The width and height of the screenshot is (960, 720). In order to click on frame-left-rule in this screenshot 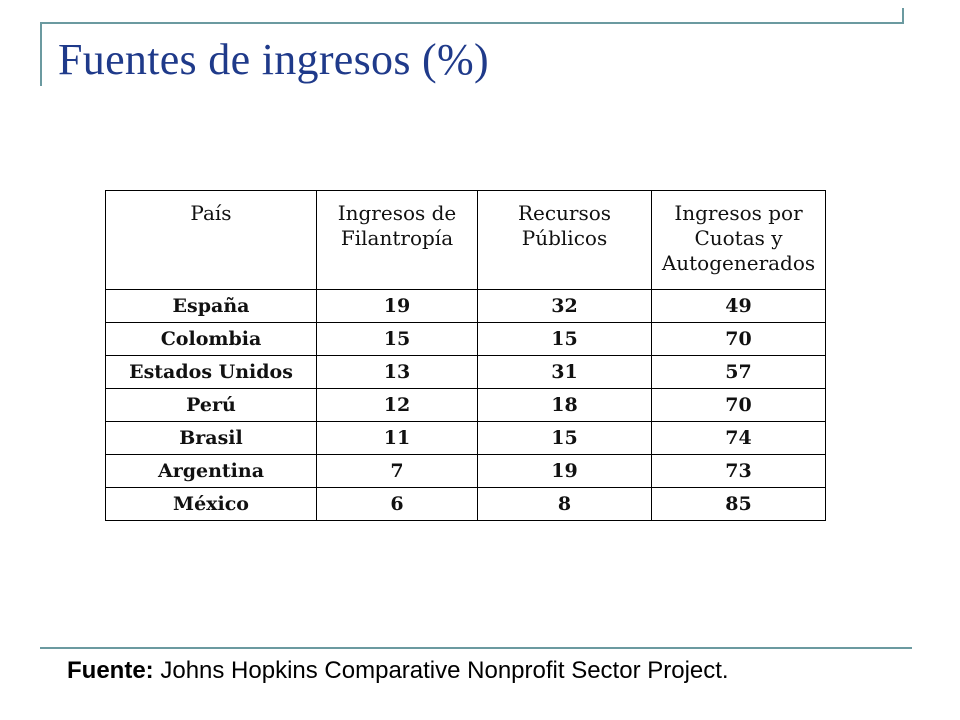, I will do `click(41, 54)`.